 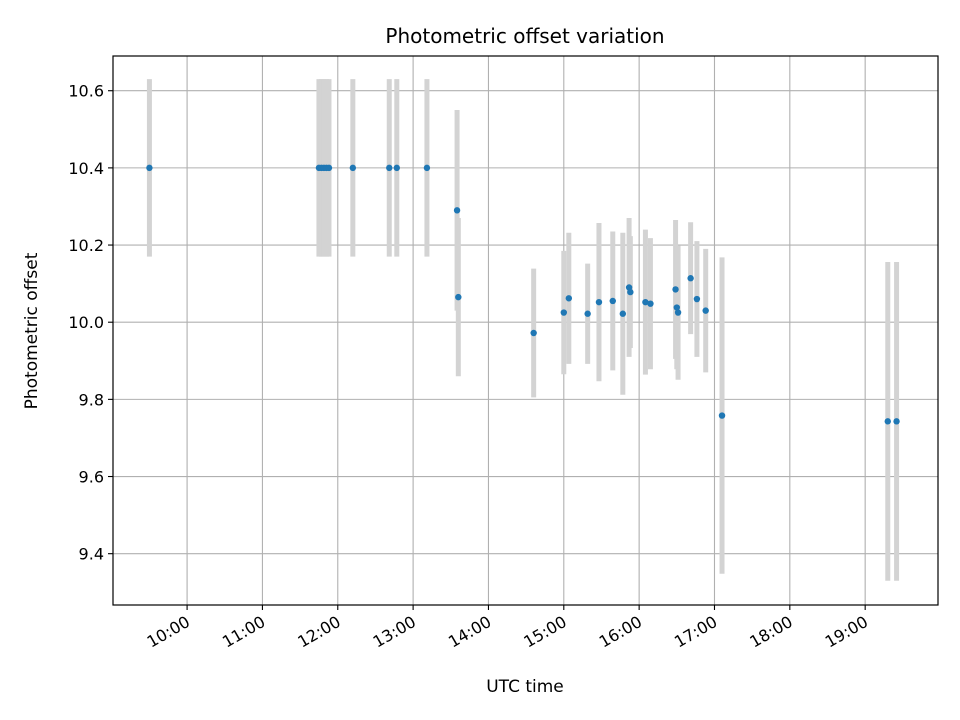 What do you see at coordinates (86, 91) in the screenshot?
I see `y-tick-label: 10.6` at bounding box center [86, 91].